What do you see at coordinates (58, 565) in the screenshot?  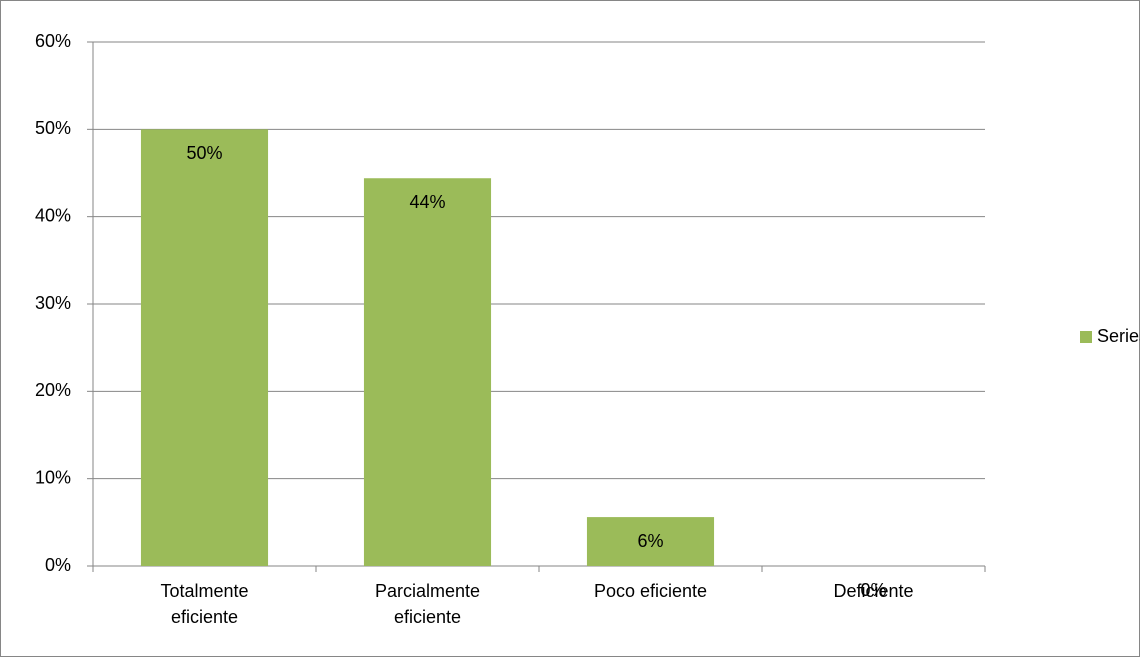 I see `y-tick-label: 0%` at bounding box center [58, 565].